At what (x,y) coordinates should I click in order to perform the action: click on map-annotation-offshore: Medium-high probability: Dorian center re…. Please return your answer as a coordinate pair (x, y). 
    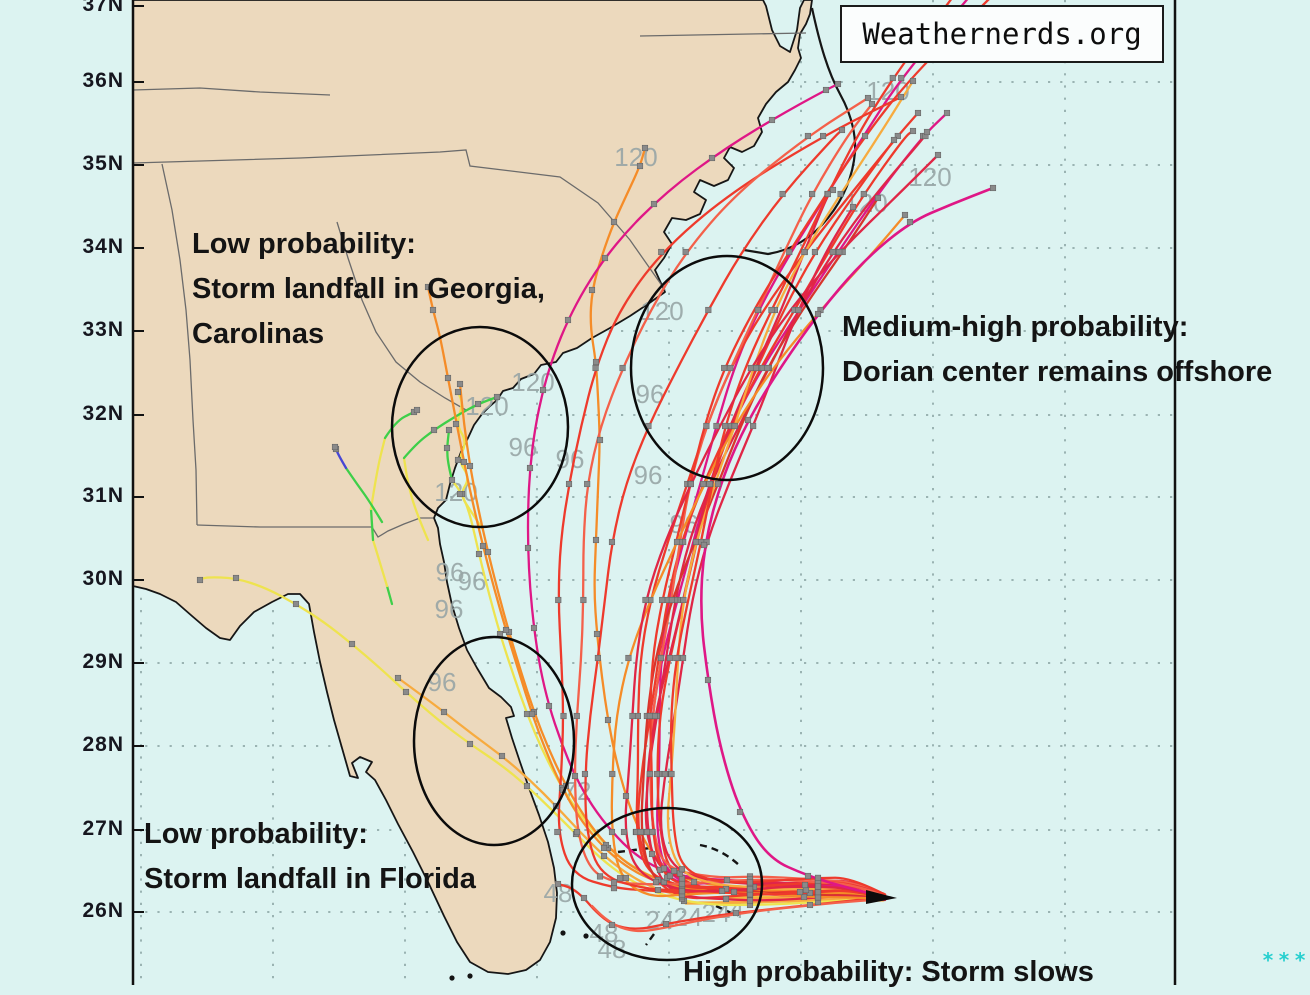
    Looking at the image, I should click on (1057, 350).